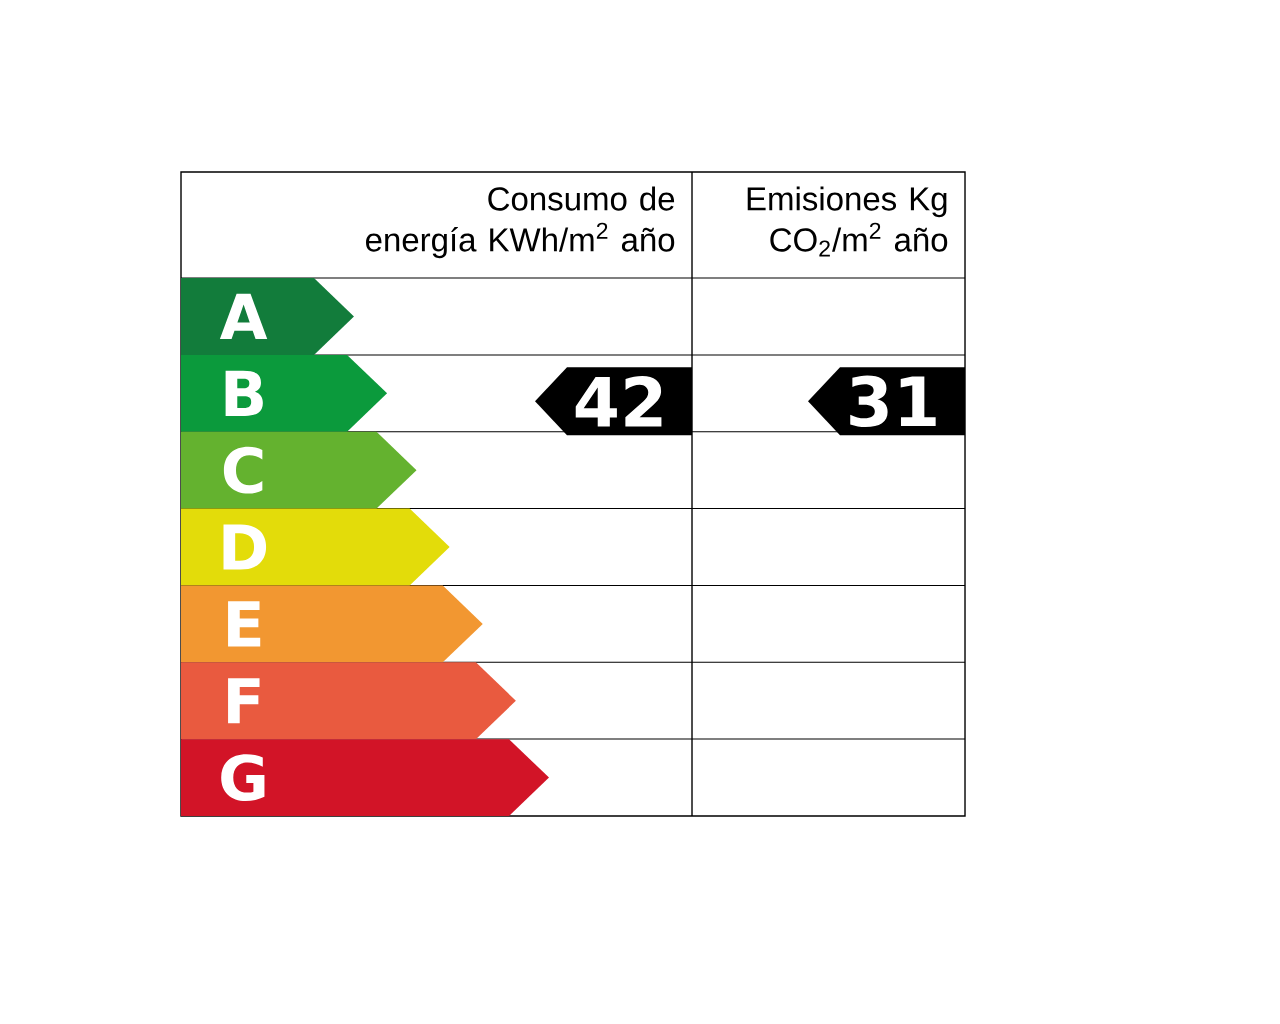  What do you see at coordinates (243, 778) in the screenshot?
I see `y-tick-label: G` at bounding box center [243, 778].